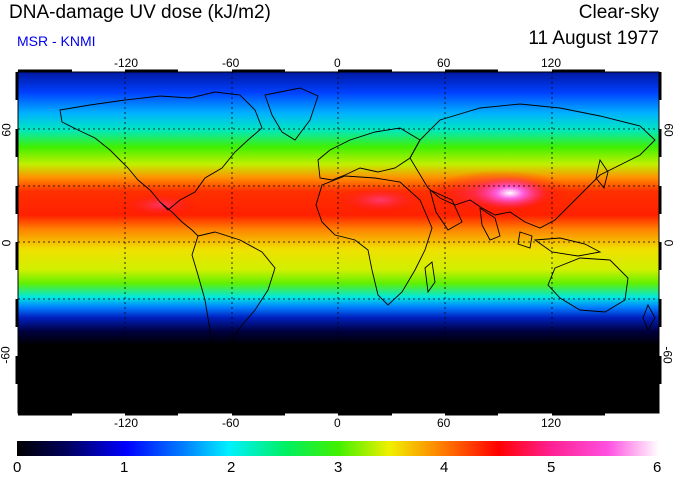 Image resolution: width=678 pixels, height=480 pixels. I want to click on lat-tick-right: 60, so click(668, 130).